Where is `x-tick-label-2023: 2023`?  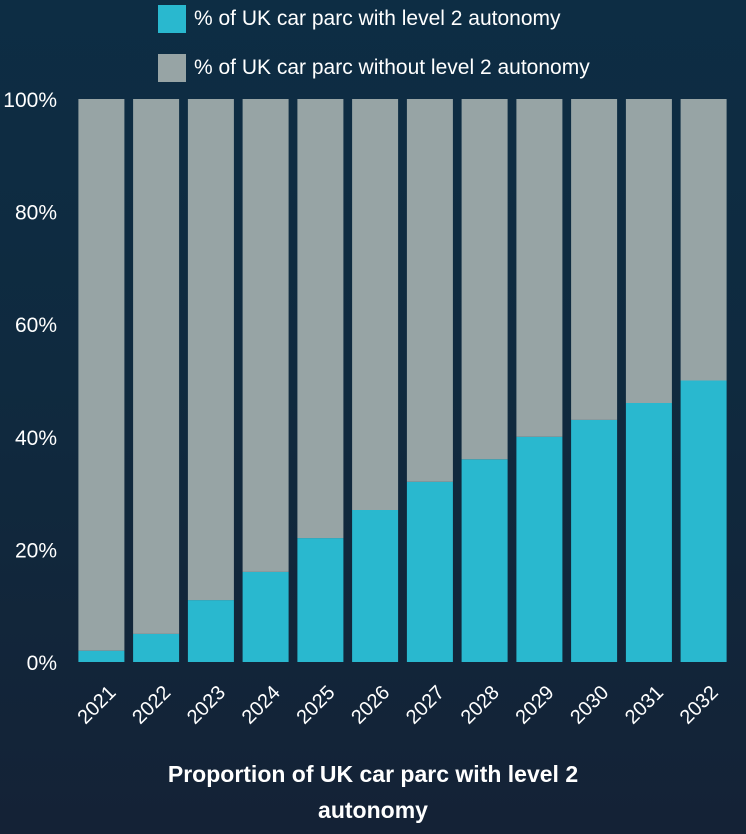 x-tick-label-2023: 2023 is located at coordinates (206, 705).